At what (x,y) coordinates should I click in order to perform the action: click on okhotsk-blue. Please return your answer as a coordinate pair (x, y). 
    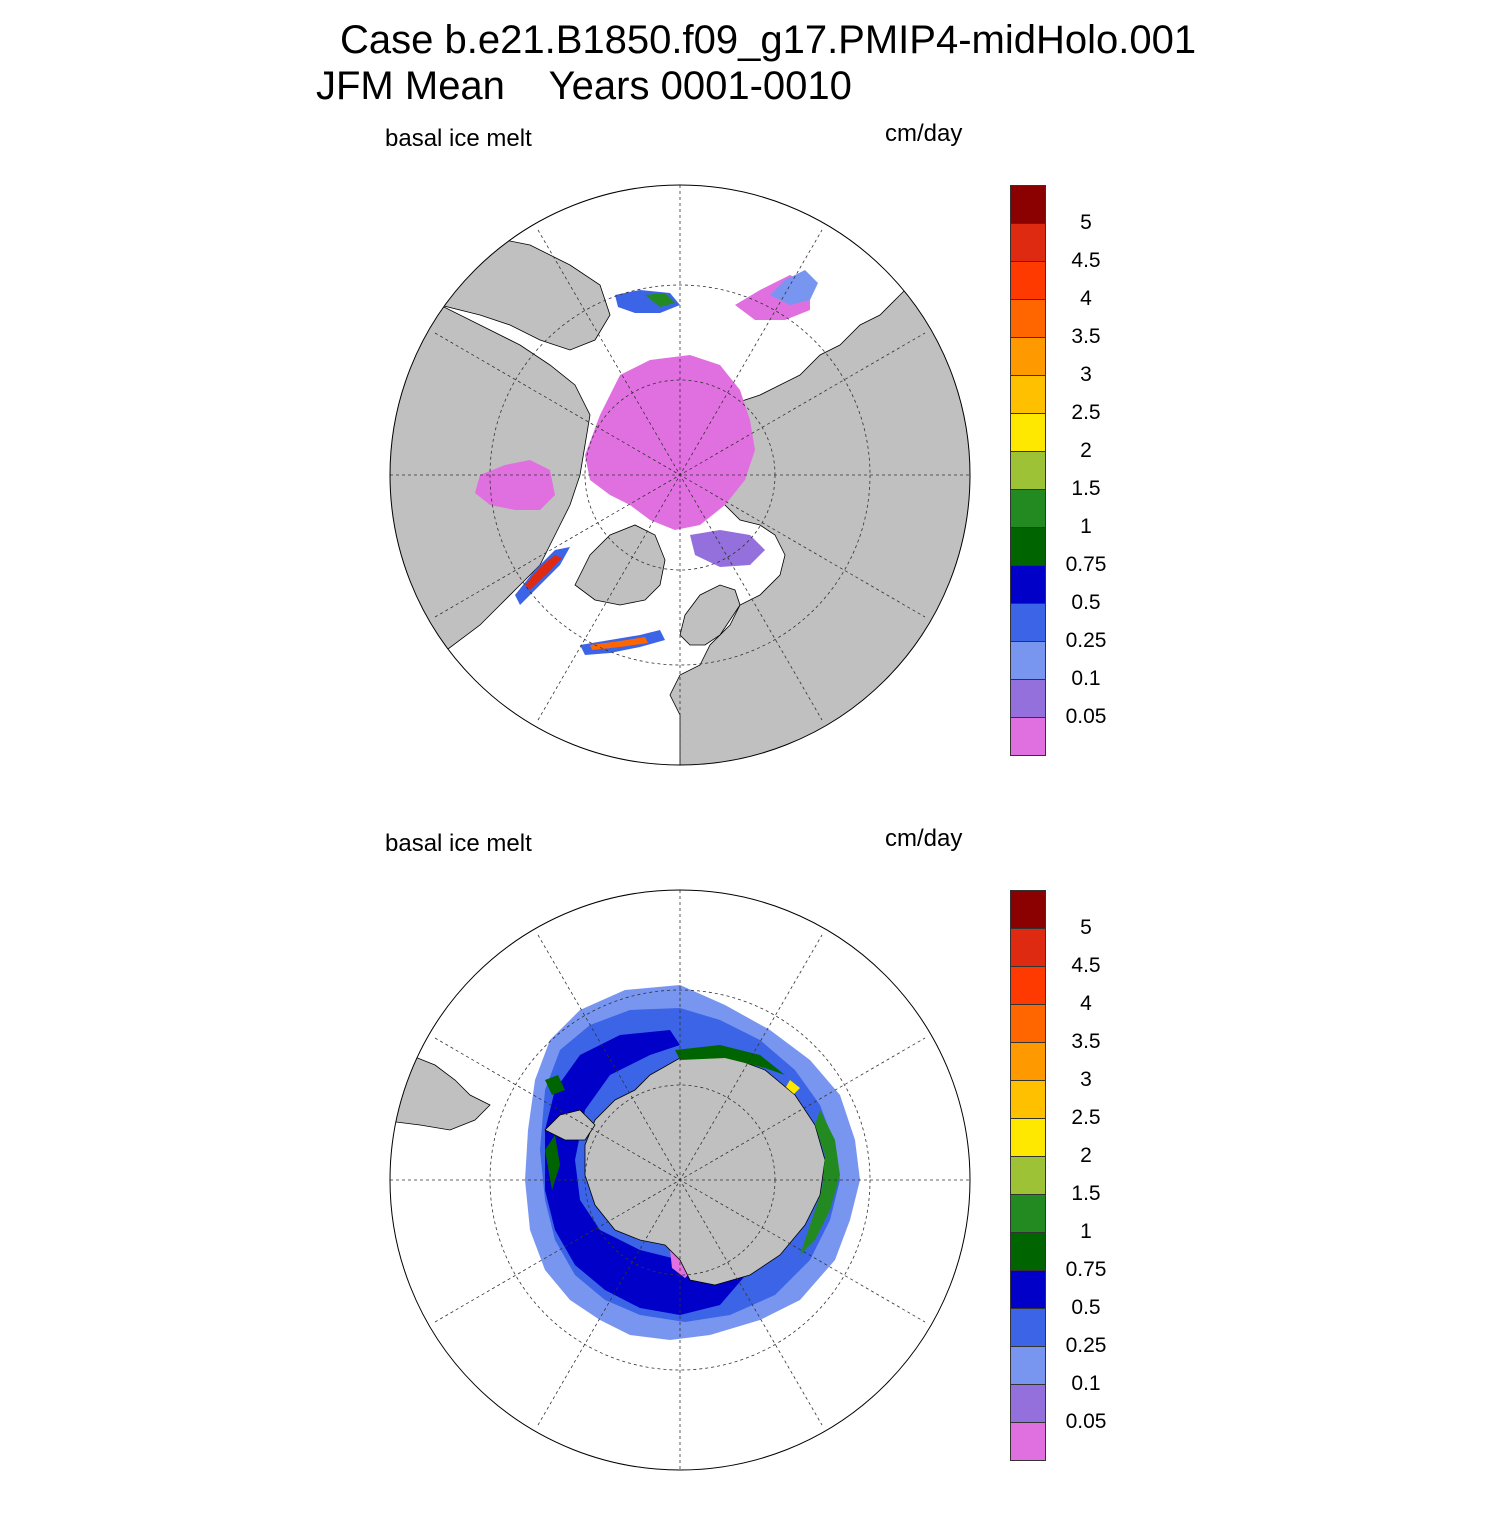
    Looking at the image, I should click on (794, 287).